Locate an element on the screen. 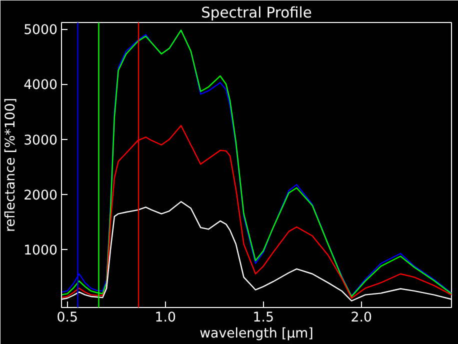  y-tick-label: 2000 is located at coordinates (41, 196).